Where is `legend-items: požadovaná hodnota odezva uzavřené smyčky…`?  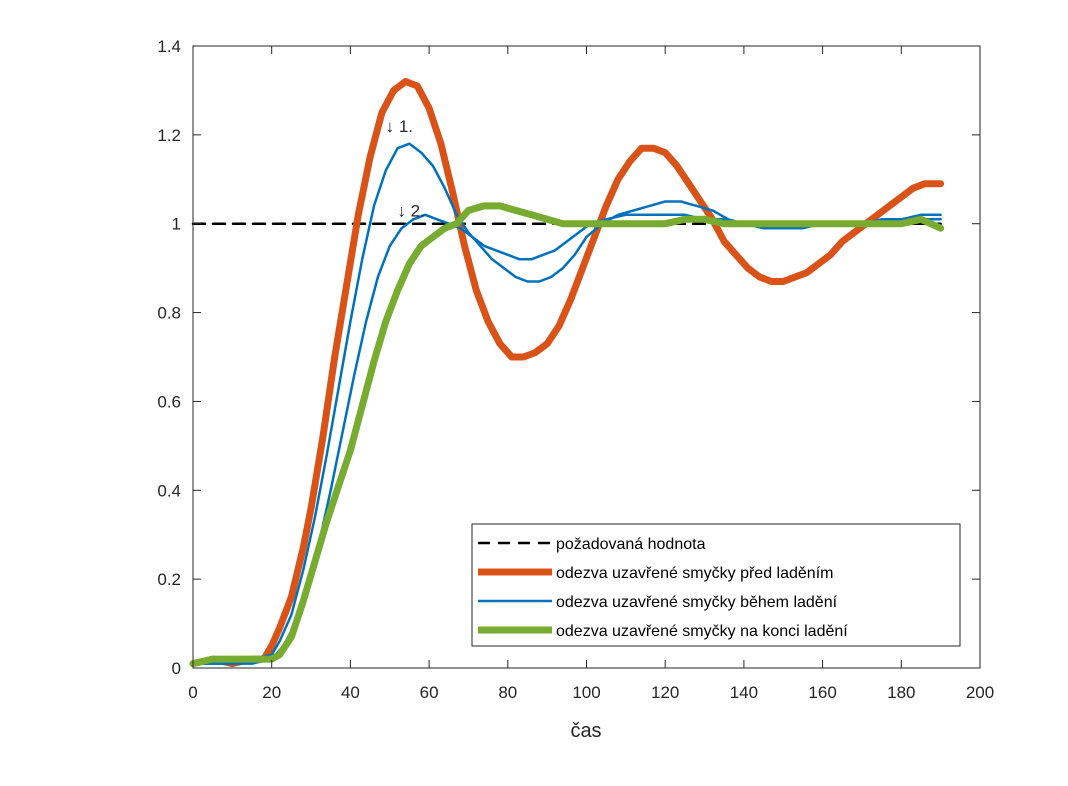 legend-items: požadovaná hodnota odezva uzavřené smyčky… is located at coordinates (663, 588).